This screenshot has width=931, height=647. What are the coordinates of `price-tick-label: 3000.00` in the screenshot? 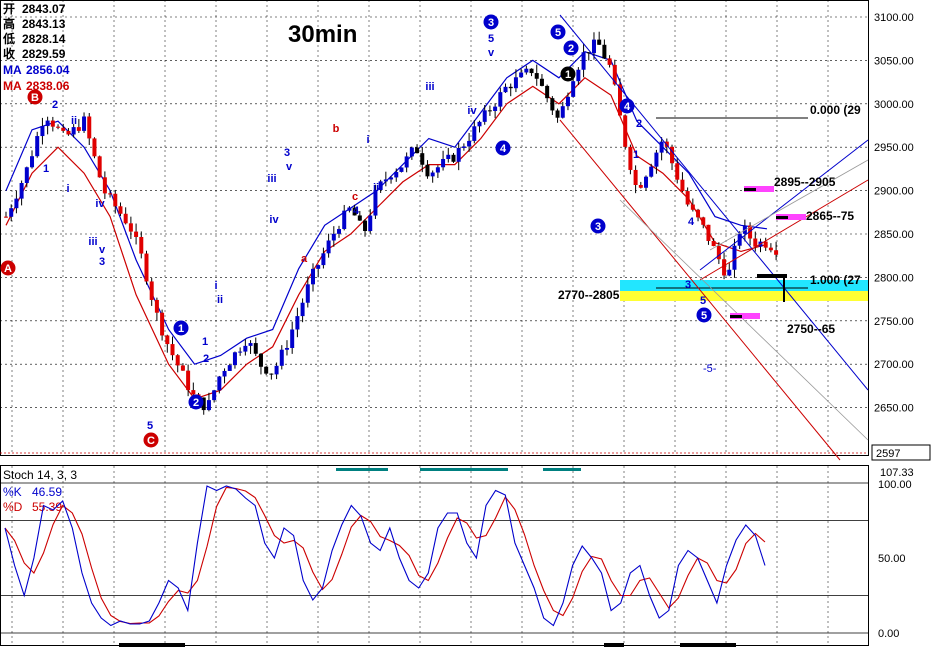 It's located at (894, 105).